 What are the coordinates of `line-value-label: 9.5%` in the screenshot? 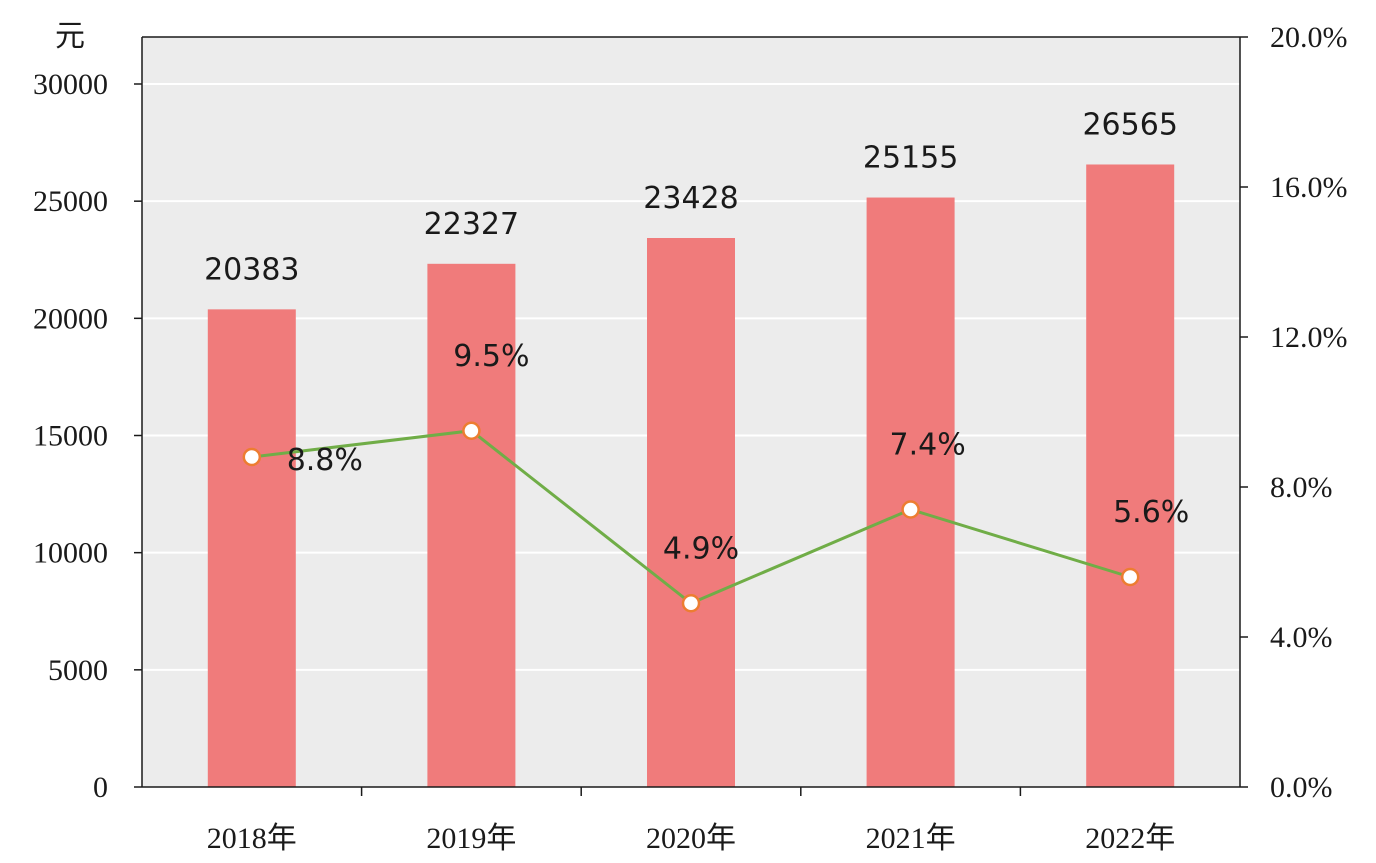 It's located at (491, 356).